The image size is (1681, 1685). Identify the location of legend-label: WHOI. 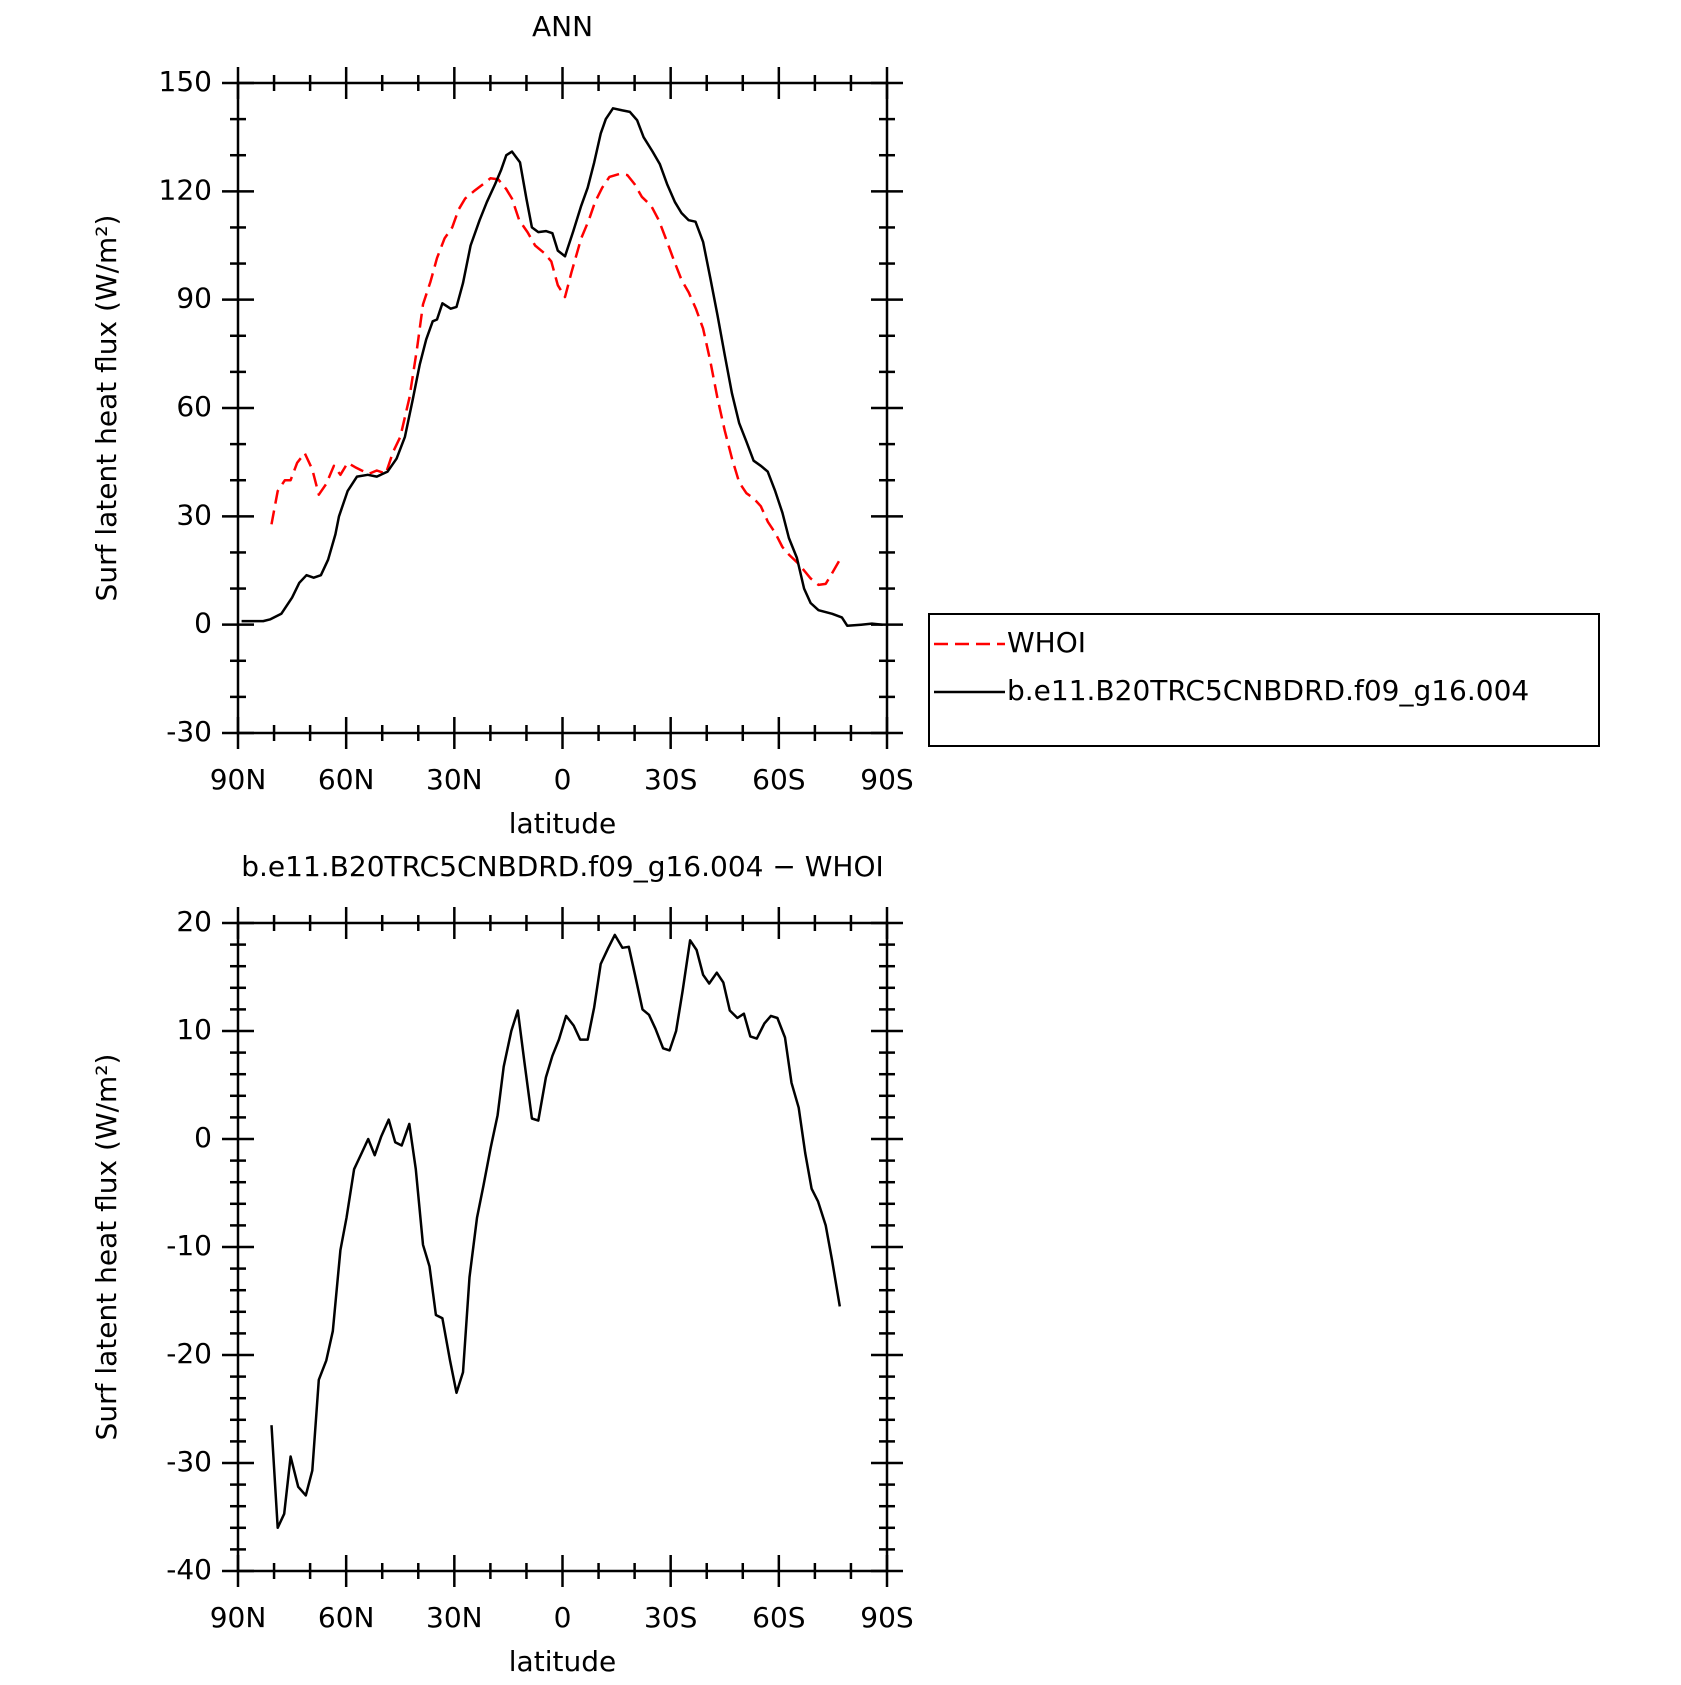
(1046, 642).